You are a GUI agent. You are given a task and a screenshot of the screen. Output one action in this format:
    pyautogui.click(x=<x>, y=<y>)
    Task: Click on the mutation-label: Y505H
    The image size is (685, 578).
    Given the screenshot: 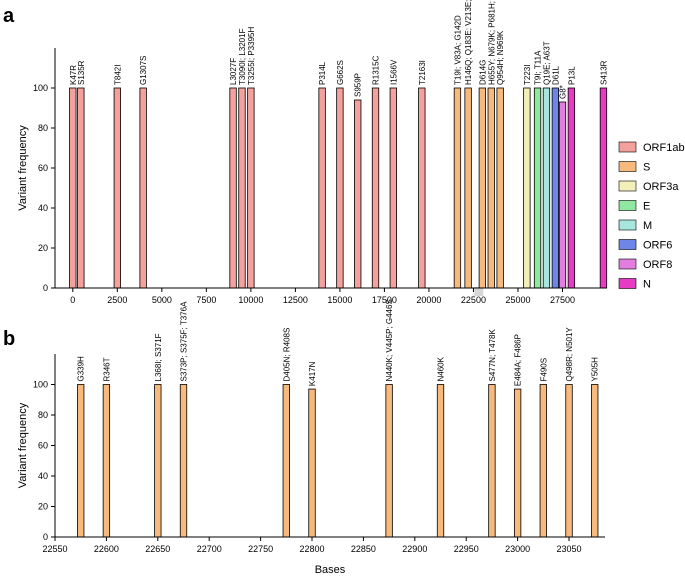 What is the action you would take?
    pyautogui.click(x=595, y=369)
    